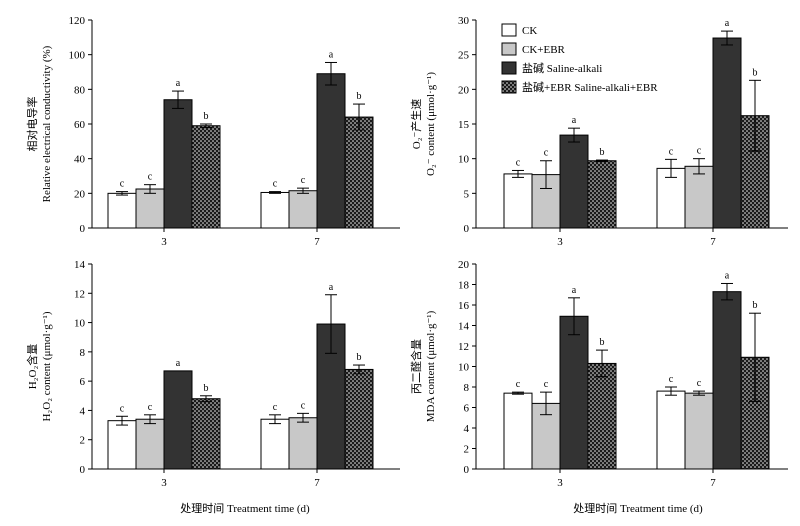  I want to click on y-tick-label: 80, so click(80, 90).